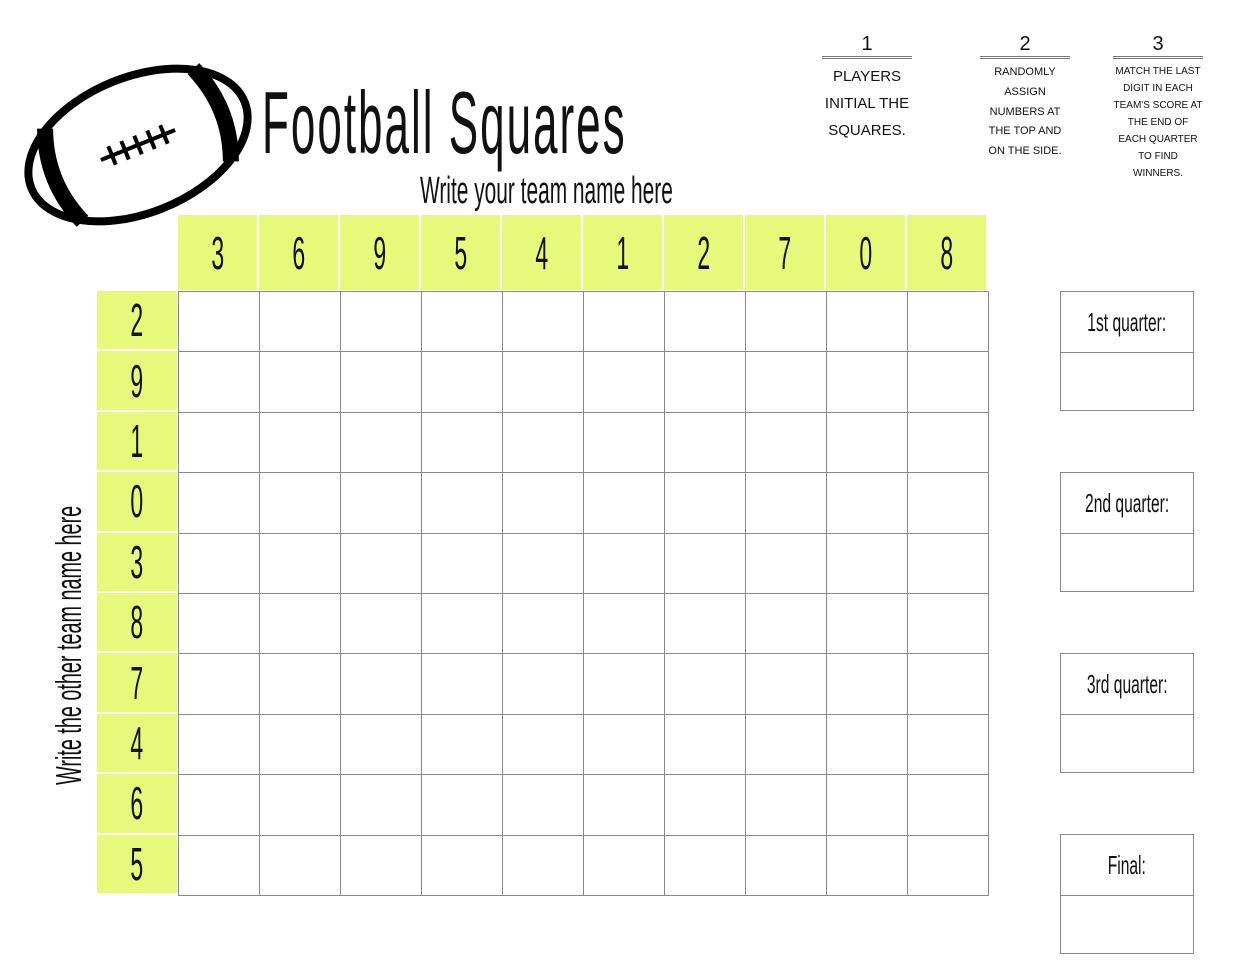  What do you see at coordinates (68, 645) in the screenshot?
I see `side-team-name-field: Write the other team name here` at bounding box center [68, 645].